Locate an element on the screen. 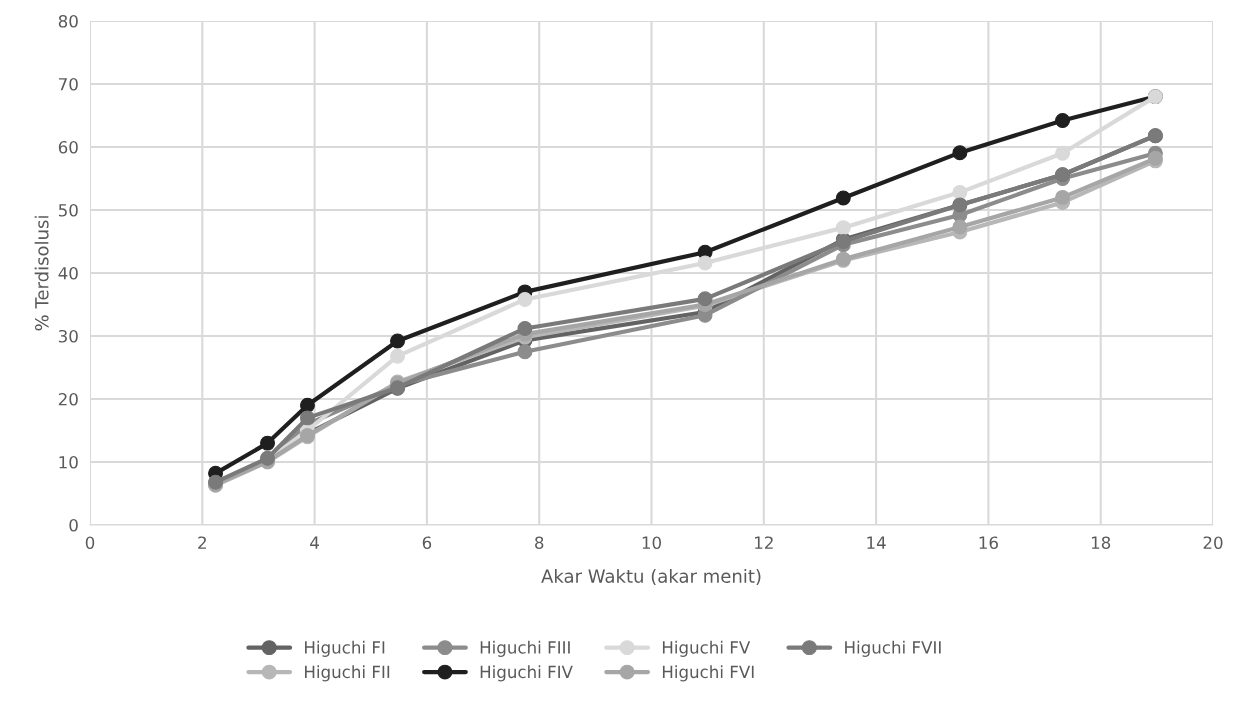 This screenshot has height=724, width=1241. x-tick-label: 14 is located at coordinates (876, 542).